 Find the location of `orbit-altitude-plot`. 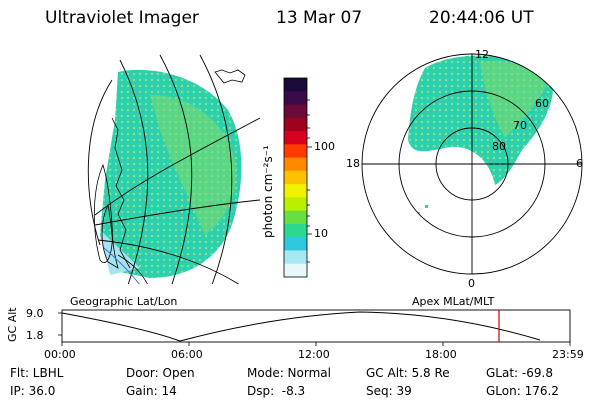

orbit-altitude-plot is located at coordinates (314, 327).